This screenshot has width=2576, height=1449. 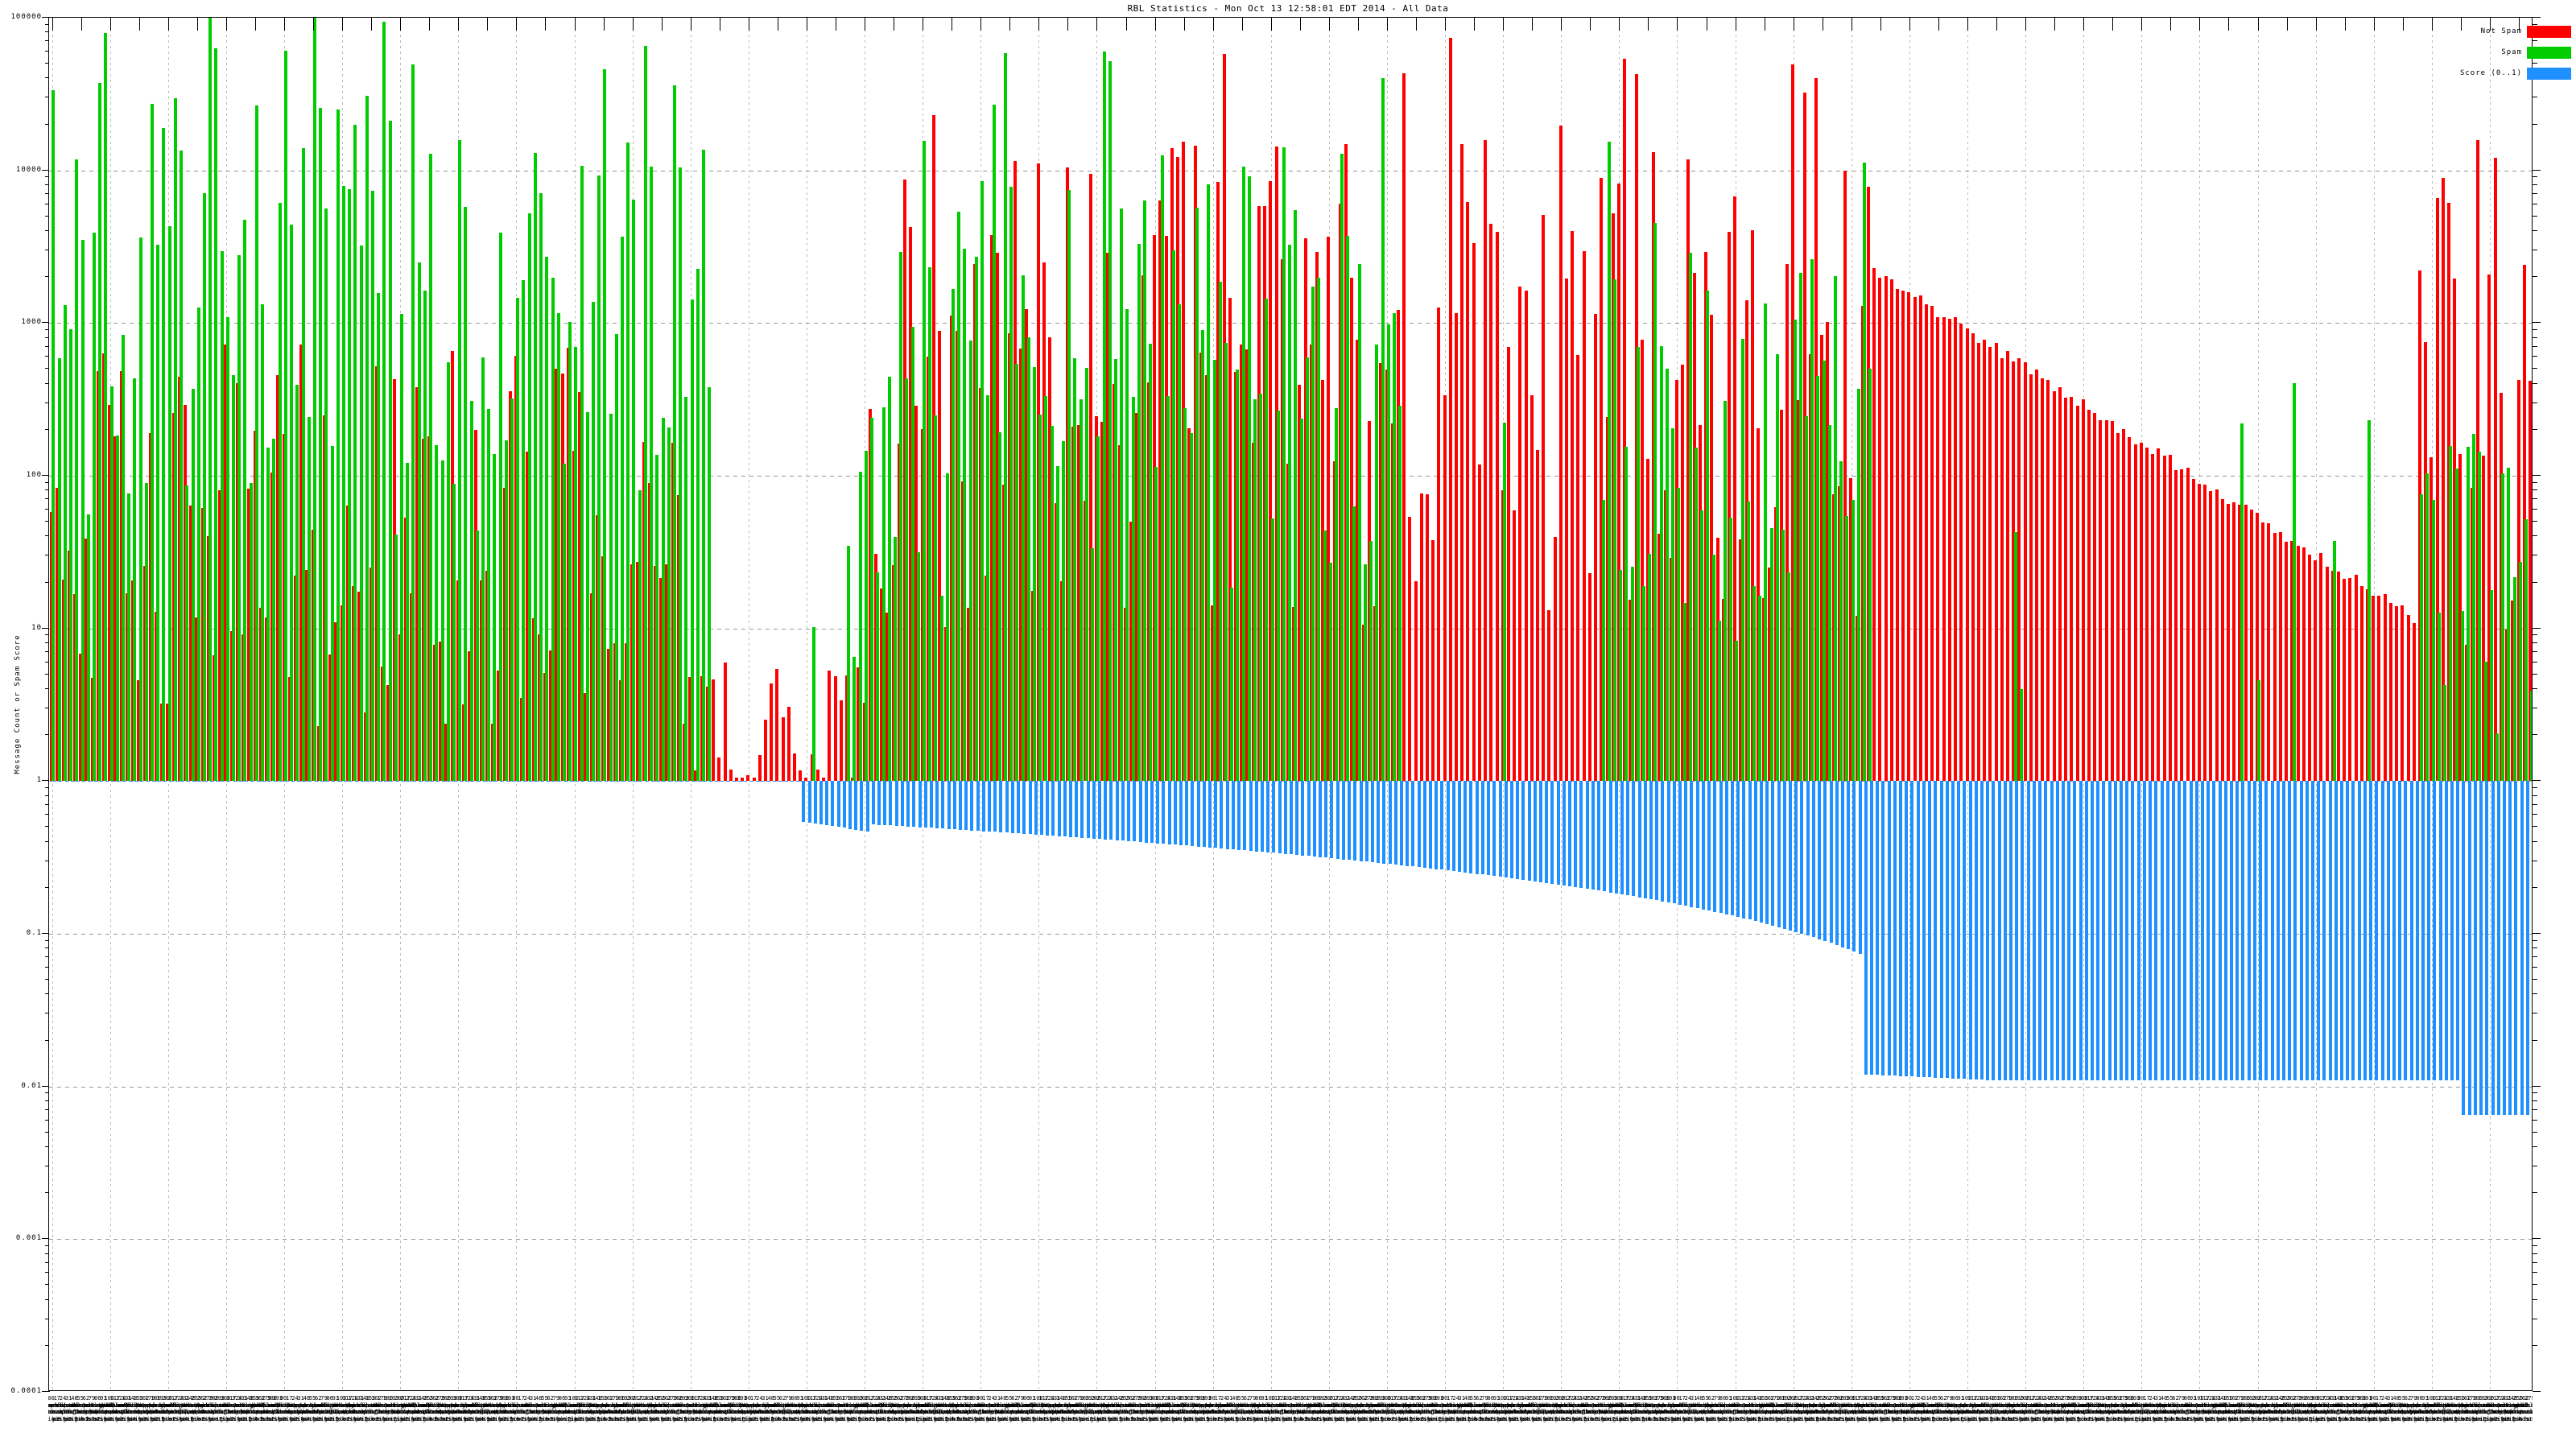 What do you see at coordinates (1368, 1408) in the screenshot?
I see `x-axis-label: 279 noptr.spamrats dnsbl-1.ucep origin` at bounding box center [1368, 1408].